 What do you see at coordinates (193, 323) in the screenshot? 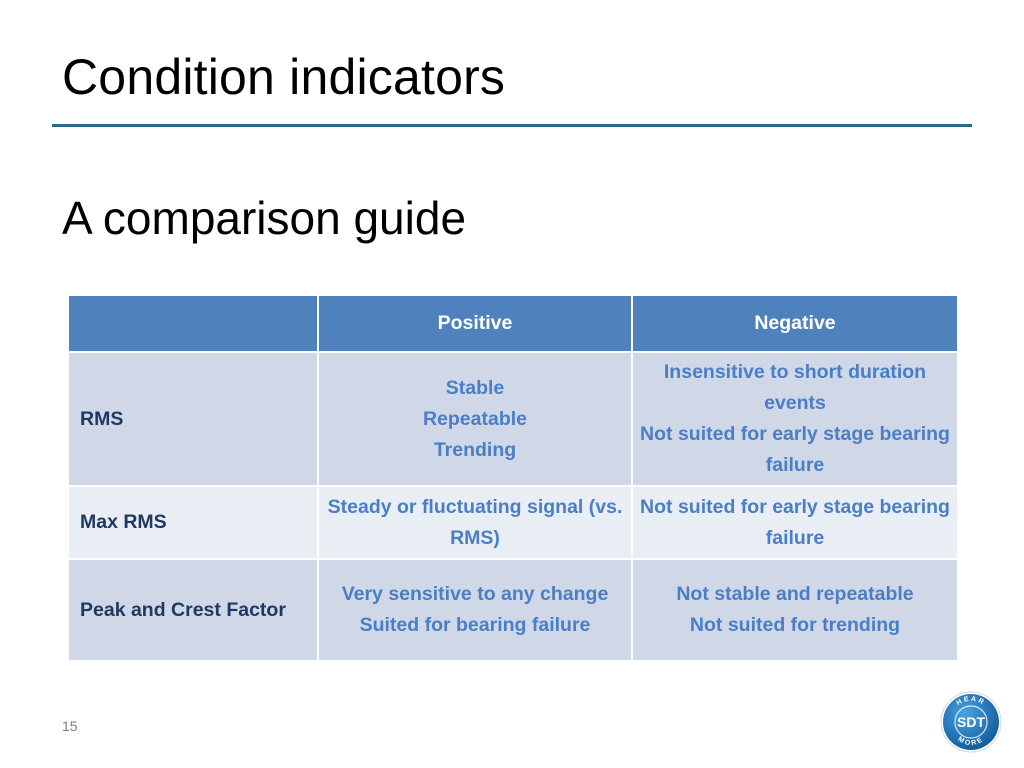
I see `header-cell-empty` at bounding box center [193, 323].